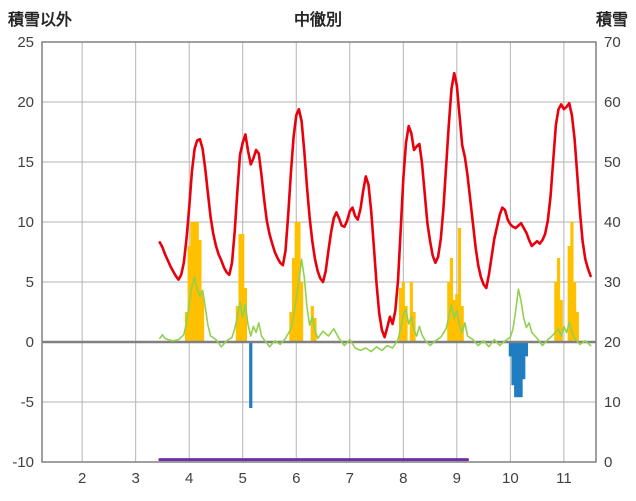 The width and height of the screenshot is (636, 501). I want to click on svg-text: 2, so click(82, 478).